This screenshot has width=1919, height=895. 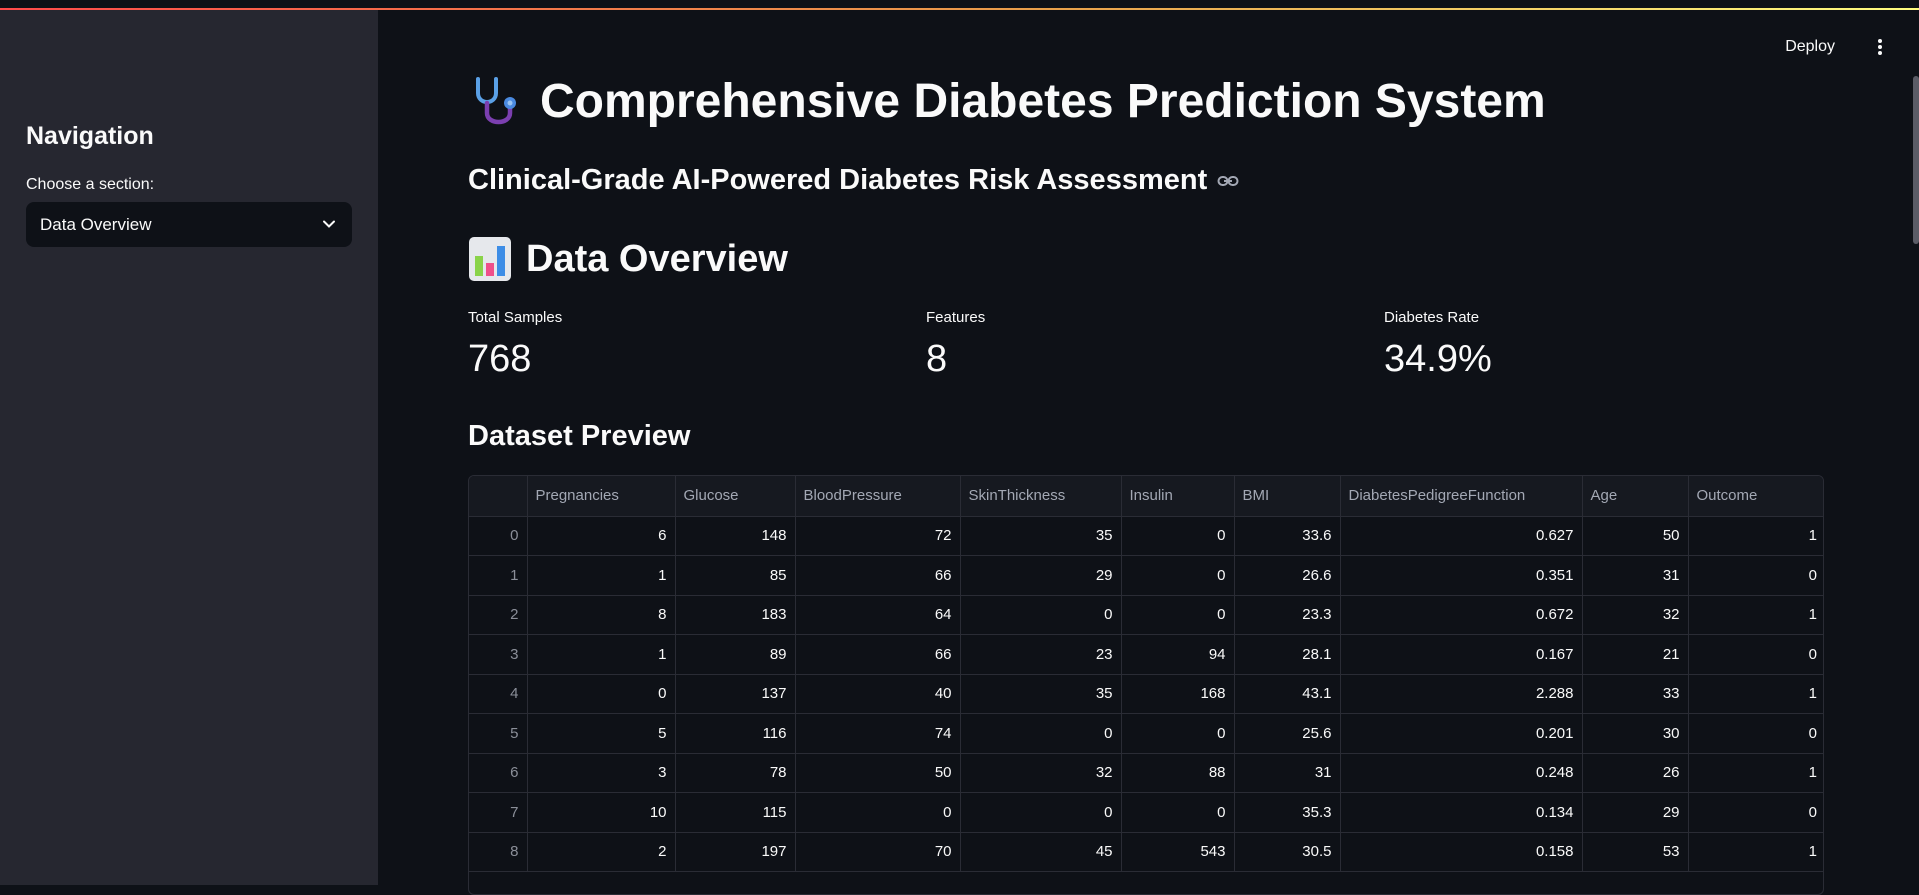 I want to click on column-header: Glucose, so click(x=735, y=496).